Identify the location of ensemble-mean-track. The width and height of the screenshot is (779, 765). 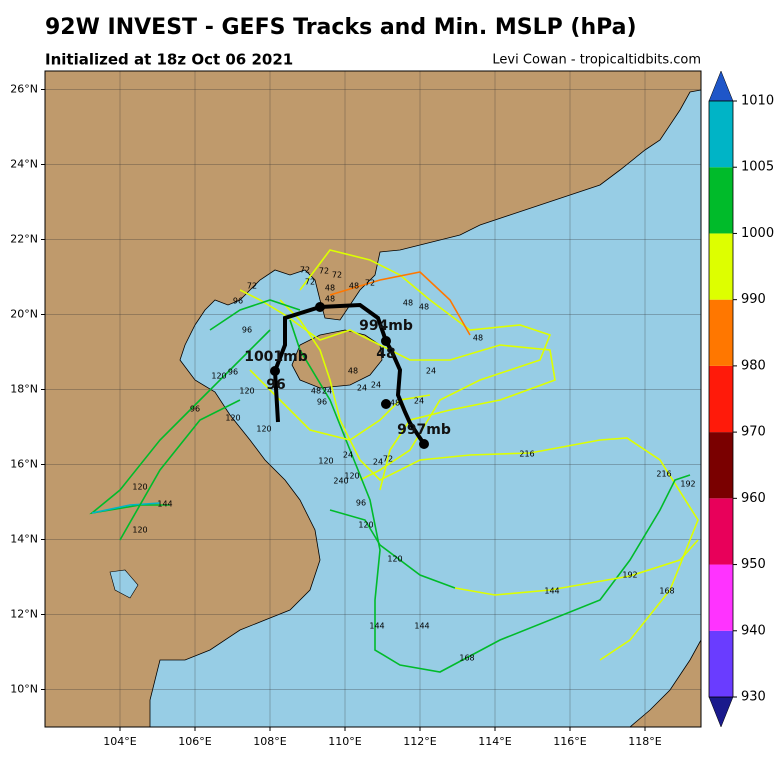
(349, 374).